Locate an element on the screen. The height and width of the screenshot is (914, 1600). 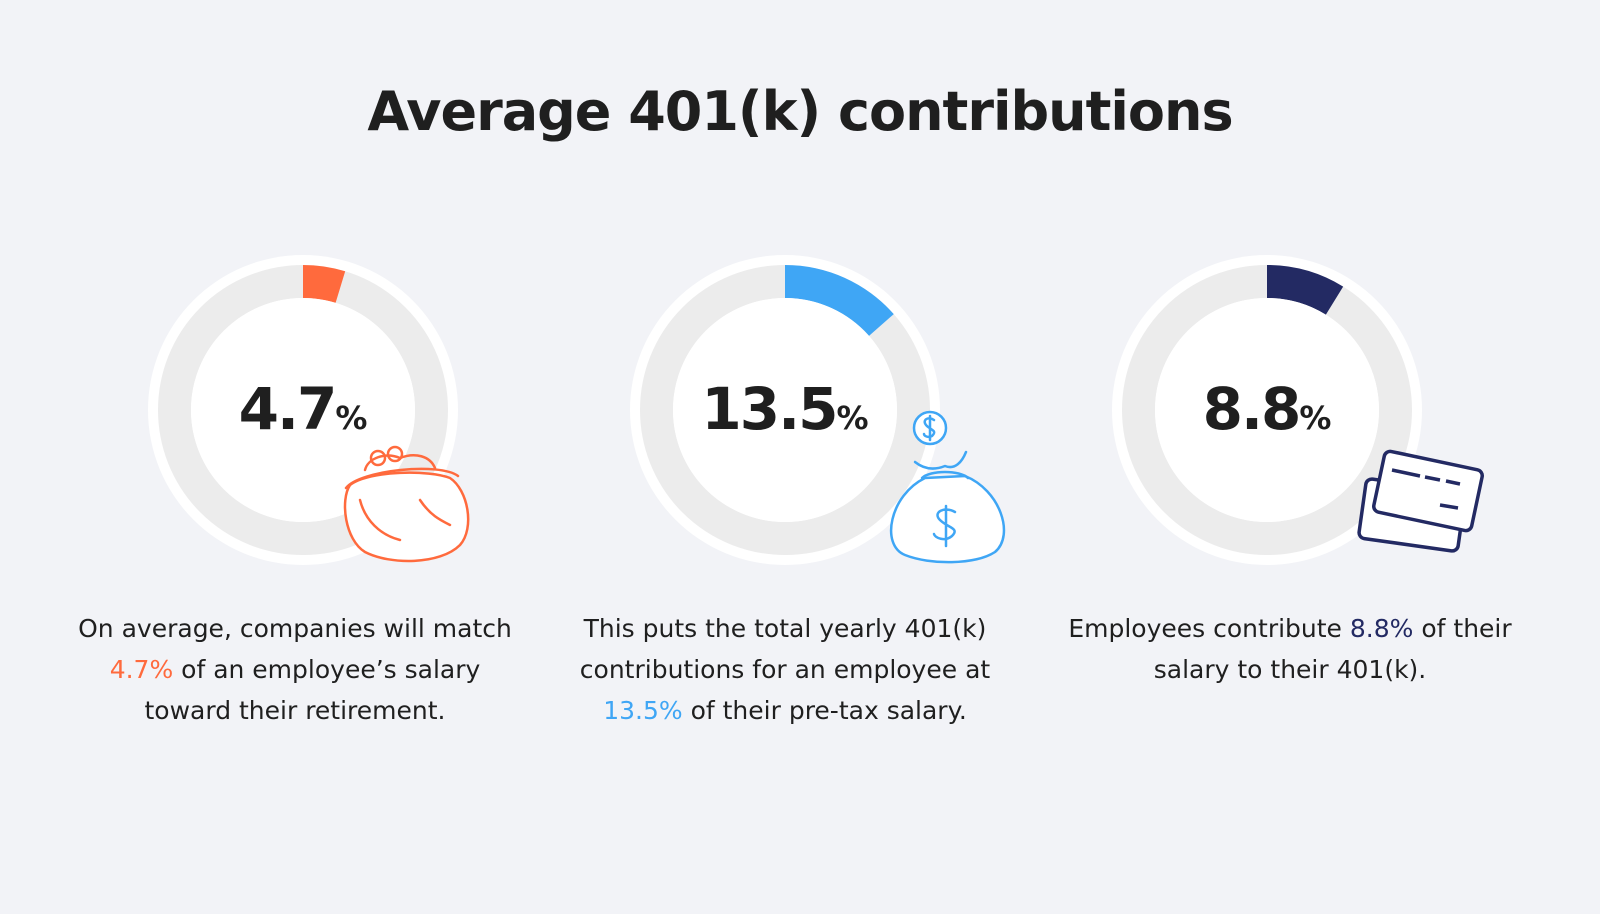
donut-value: 8.8% is located at coordinates (1267, 409).